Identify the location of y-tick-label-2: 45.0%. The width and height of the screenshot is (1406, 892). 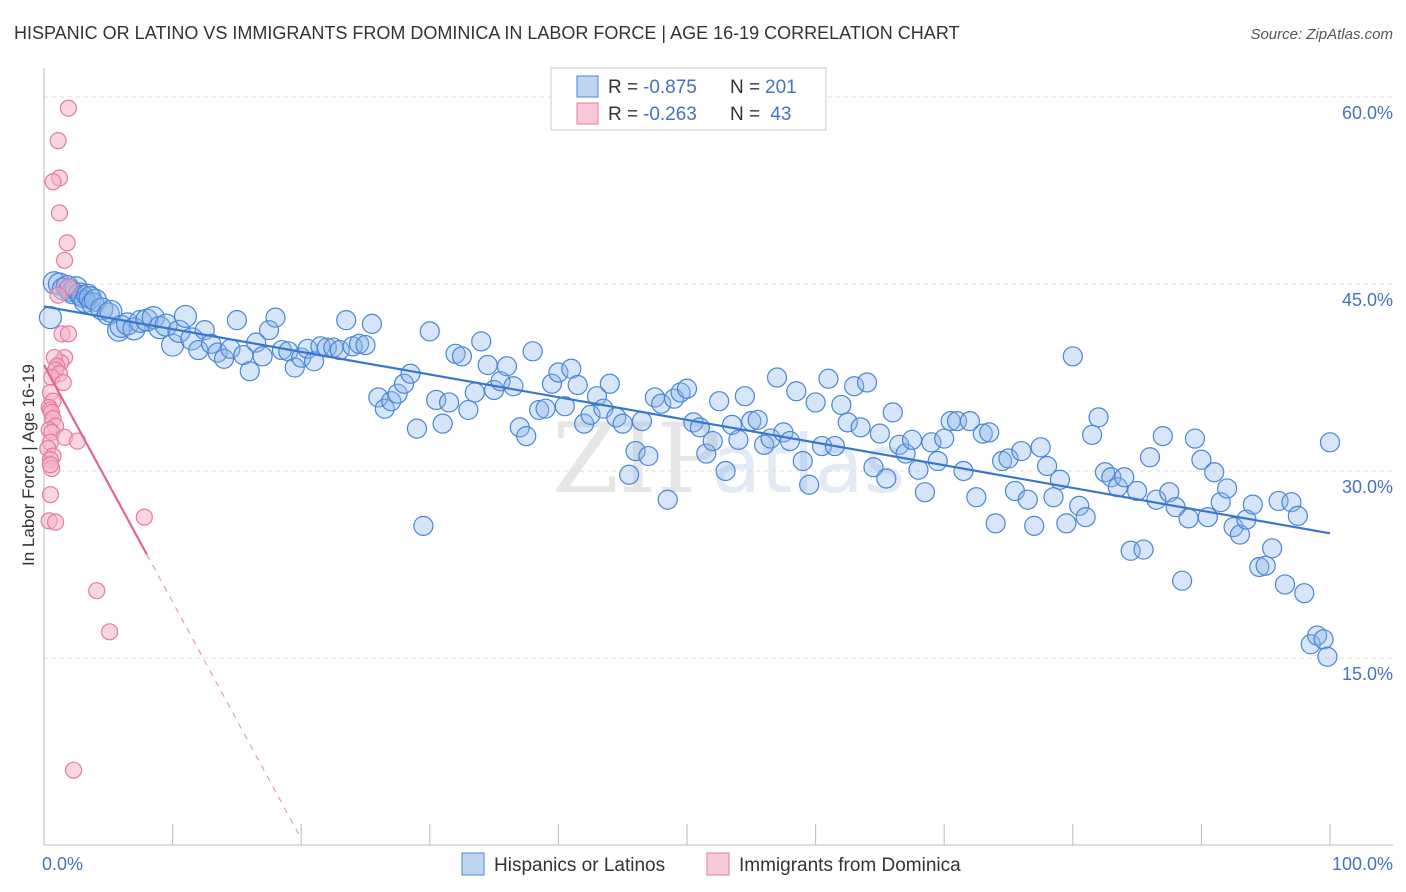
(1367, 300).